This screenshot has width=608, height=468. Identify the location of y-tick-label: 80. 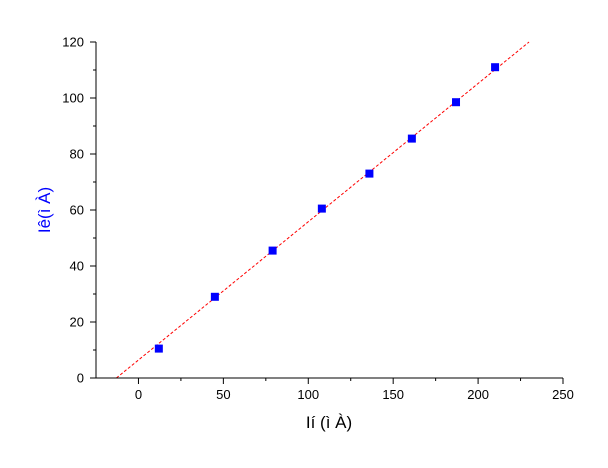
(77, 154).